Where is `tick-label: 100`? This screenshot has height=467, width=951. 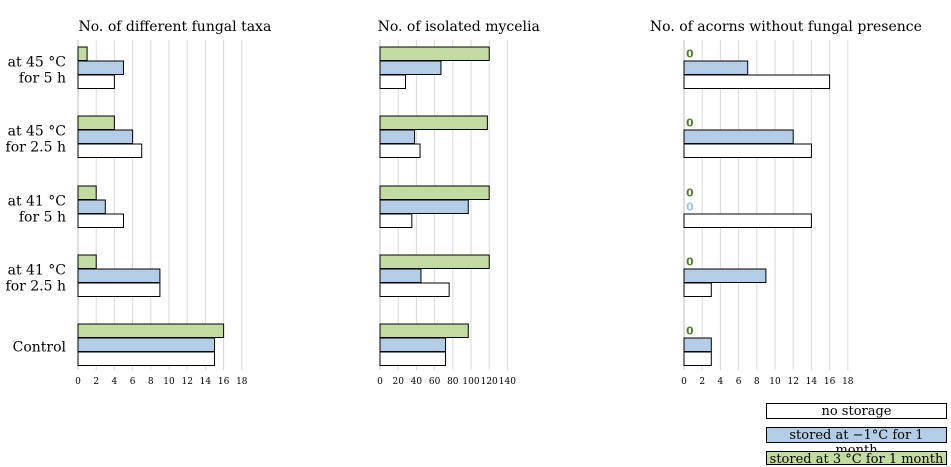
tick-label: 100 is located at coordinates (470, 382).